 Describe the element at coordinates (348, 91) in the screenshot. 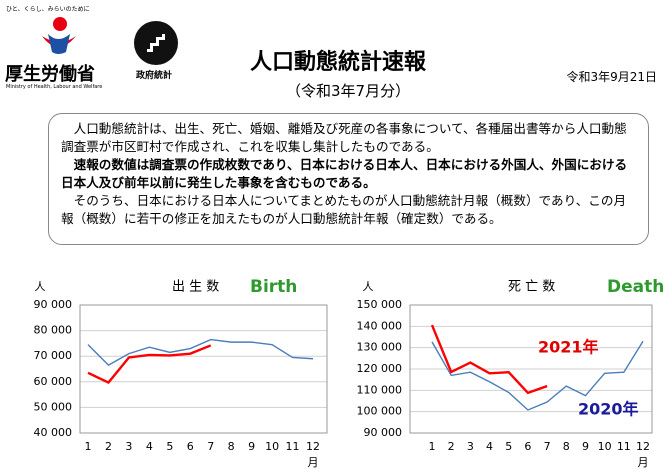

I see `subtitle: （令和3年7月分）` at that location.